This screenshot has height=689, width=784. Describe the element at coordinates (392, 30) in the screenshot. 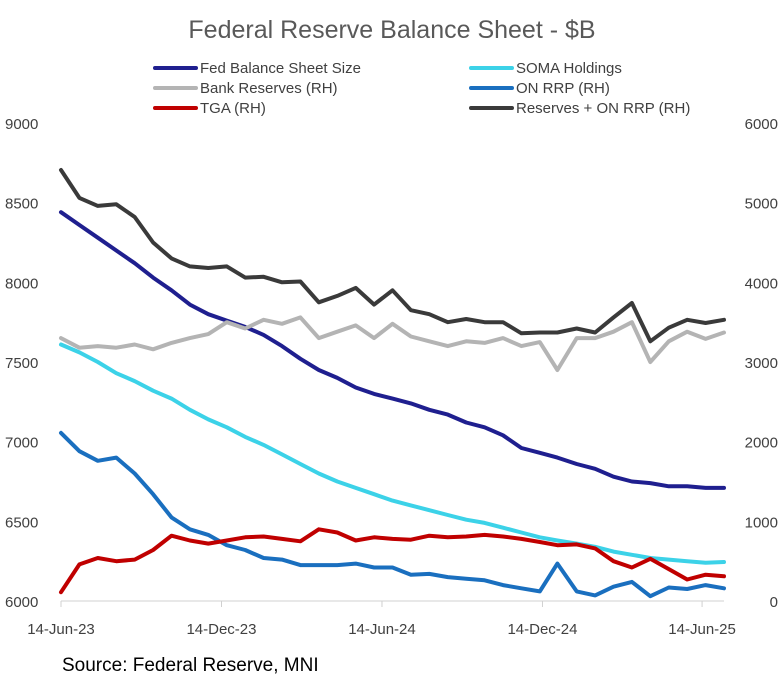

I see `chart-title: Federal Reserve Balance Sheet - $B` at that location.